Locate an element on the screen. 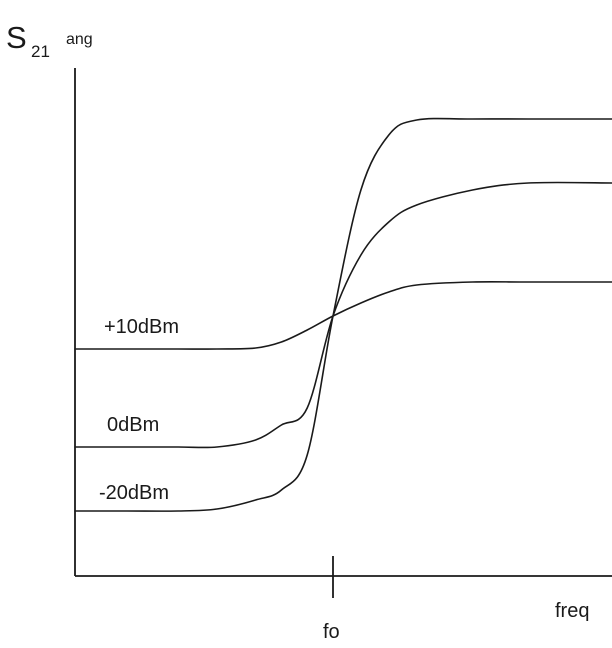  y-axis-label-sub: 21 is located at coordinates (40, 51).